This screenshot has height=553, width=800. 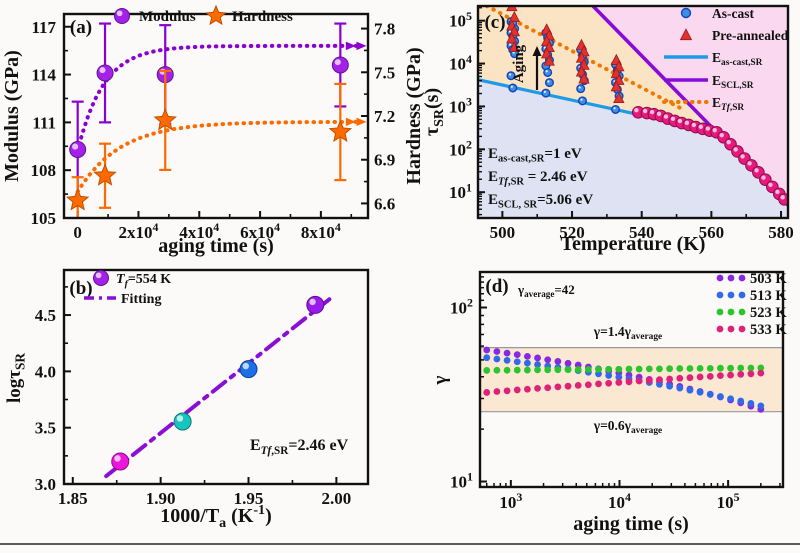 I want to click on d-y-tick-label: 10¹, so click(x=461, y=481).